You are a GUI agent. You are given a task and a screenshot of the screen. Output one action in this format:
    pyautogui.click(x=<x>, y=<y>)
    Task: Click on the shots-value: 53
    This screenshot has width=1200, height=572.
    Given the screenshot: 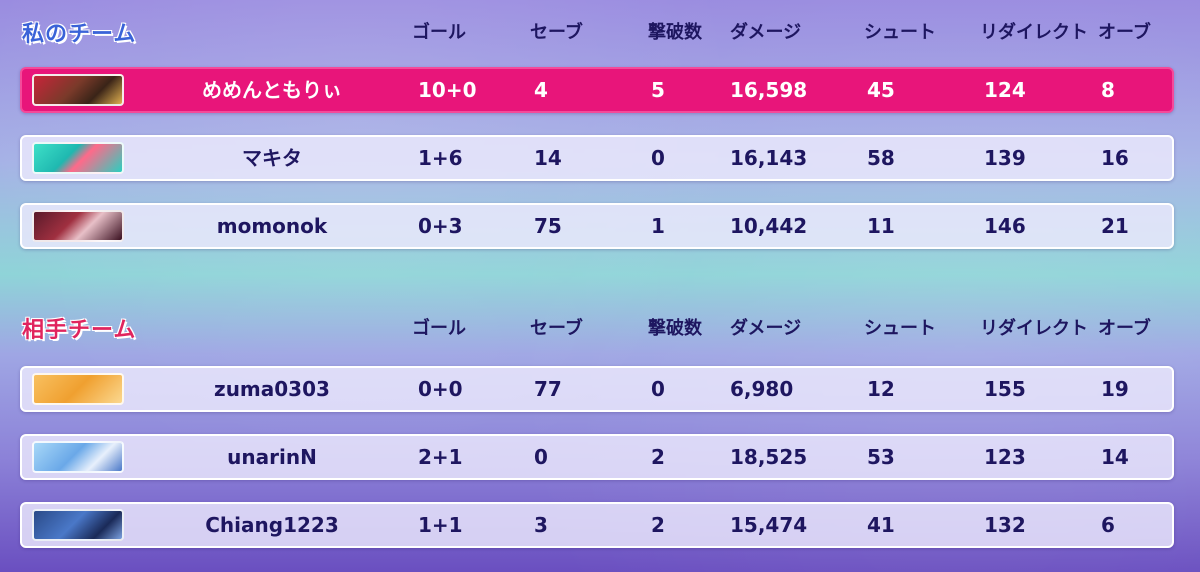 What is the action you would take?
    pyautogui.click(x=881, y=457)
    